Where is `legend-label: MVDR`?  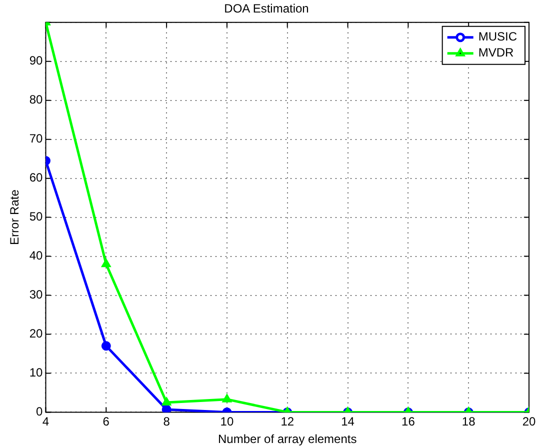
legend-label: MVDR is located at coordinates (496, 53).